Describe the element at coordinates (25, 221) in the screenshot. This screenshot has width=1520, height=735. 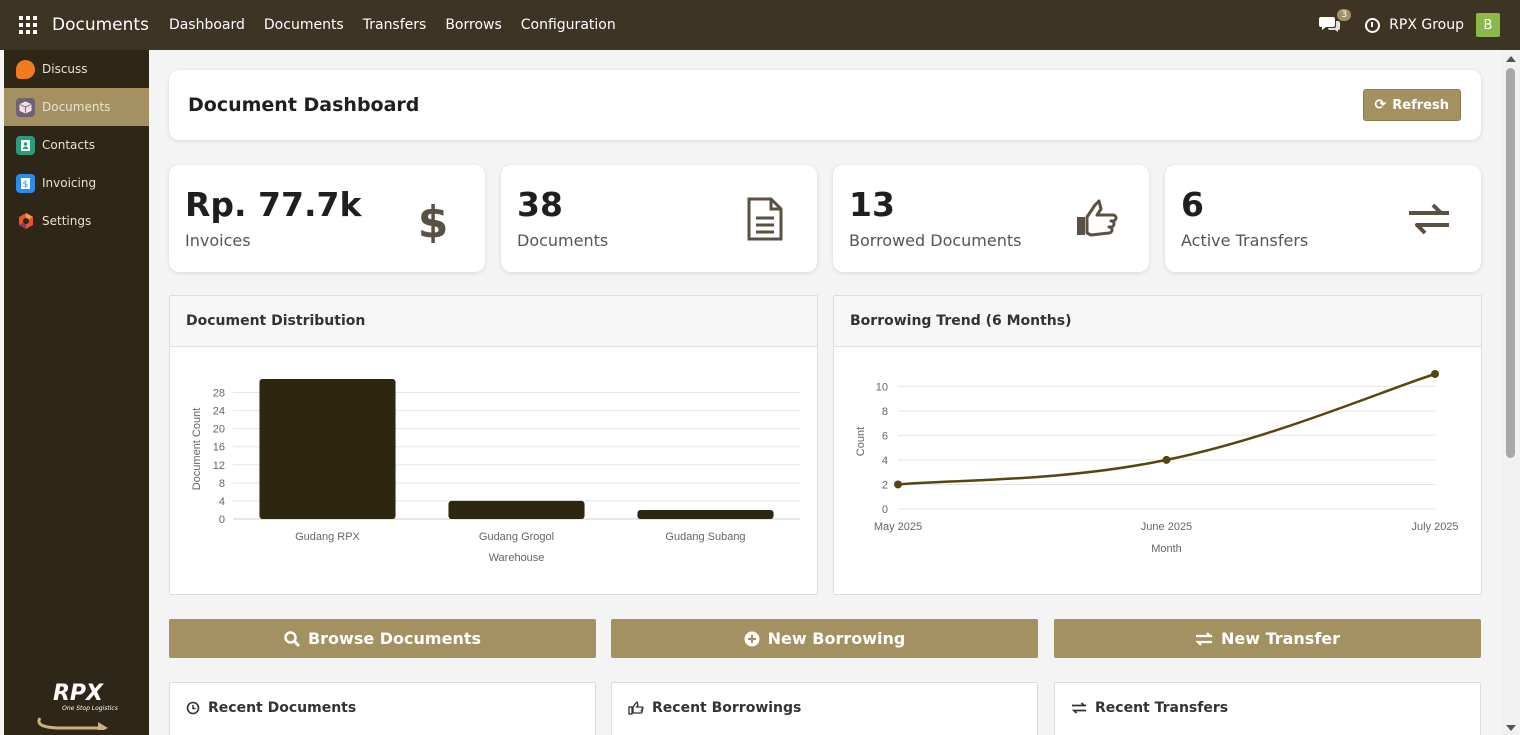
I see `settings-icon` at that location.